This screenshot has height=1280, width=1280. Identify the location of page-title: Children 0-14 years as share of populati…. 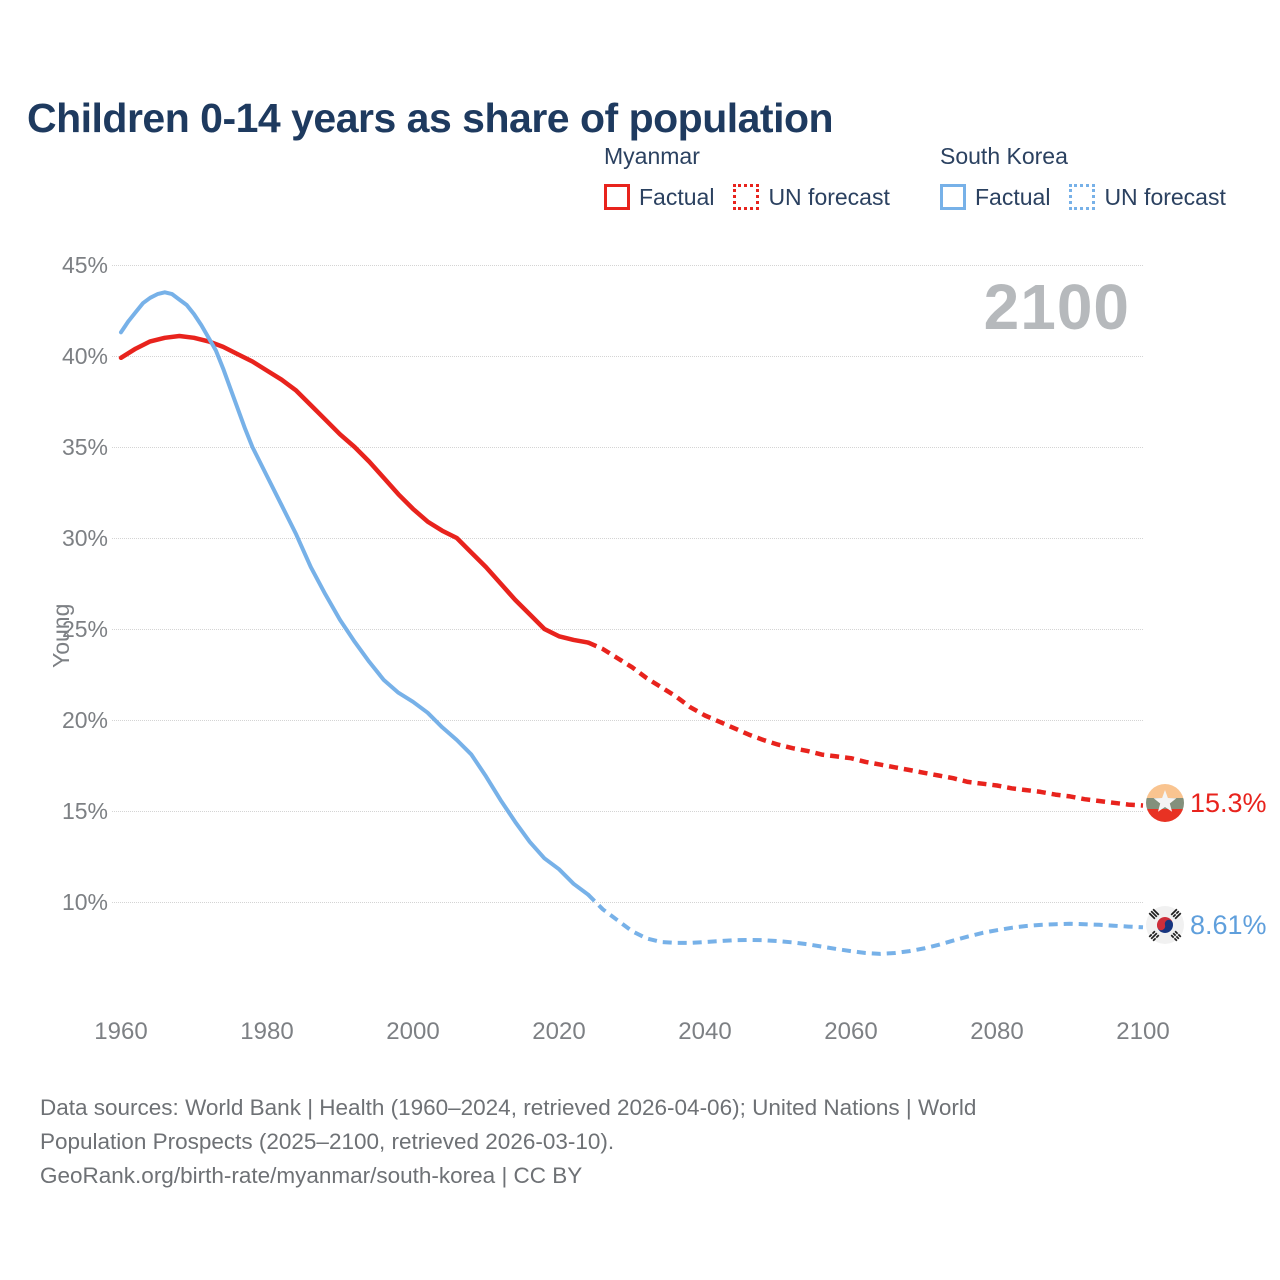
(430, 118).